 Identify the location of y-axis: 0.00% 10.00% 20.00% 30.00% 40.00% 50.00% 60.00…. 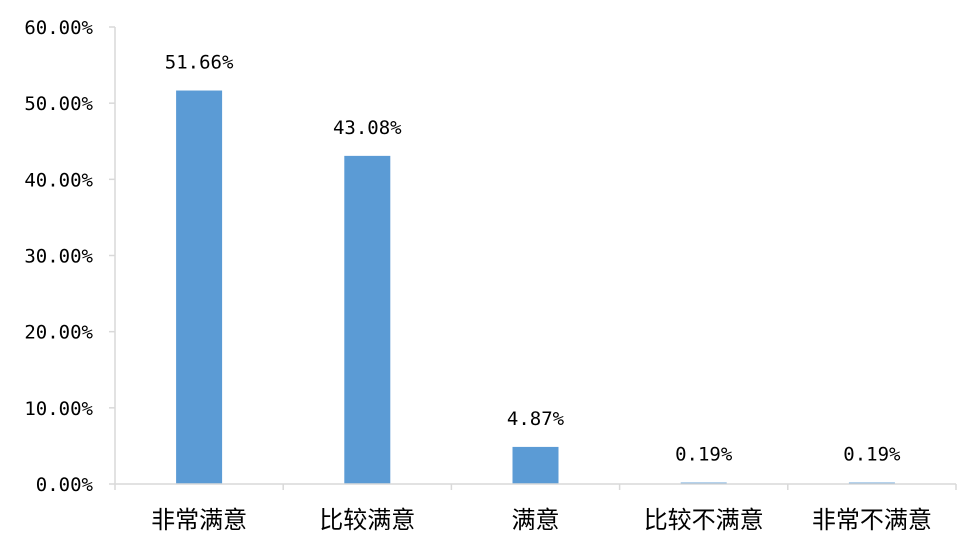
(70, 256).